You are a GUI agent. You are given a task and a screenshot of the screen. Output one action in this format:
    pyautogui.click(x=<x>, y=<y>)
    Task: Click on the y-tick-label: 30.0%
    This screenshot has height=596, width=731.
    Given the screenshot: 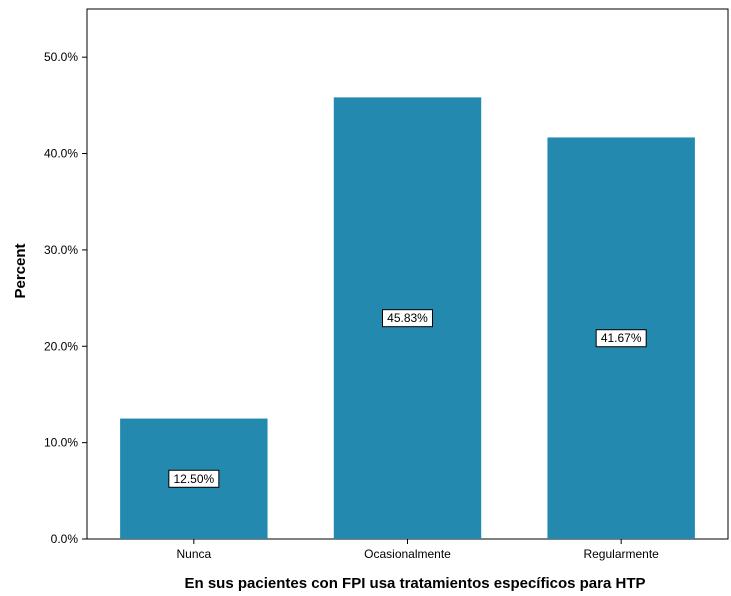 What is the action you would take?
    pyautogui.click(x=61, y=250)
    